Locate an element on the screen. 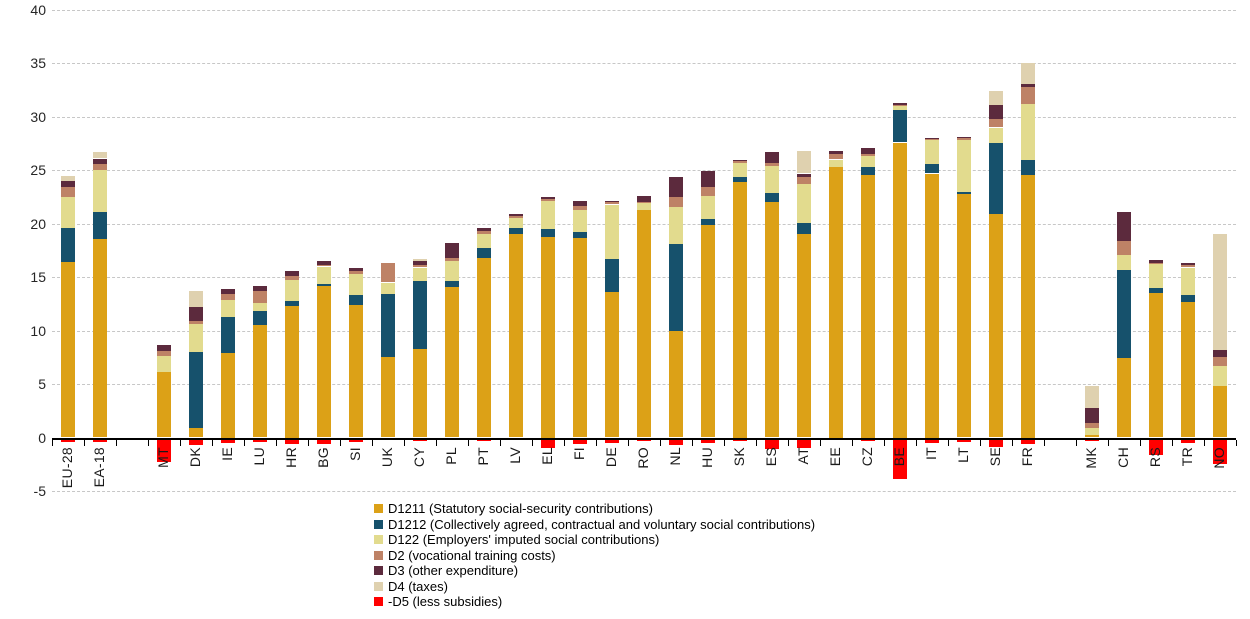  y-axis-tick-label: 30 is located at coordinates (38, 116).